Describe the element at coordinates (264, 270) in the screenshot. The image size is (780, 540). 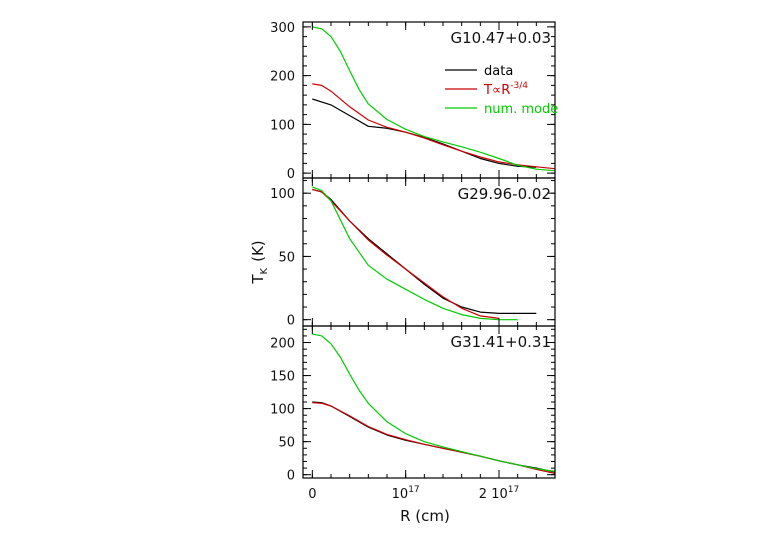
I see `y-axis-label-subscript: K` at that location.